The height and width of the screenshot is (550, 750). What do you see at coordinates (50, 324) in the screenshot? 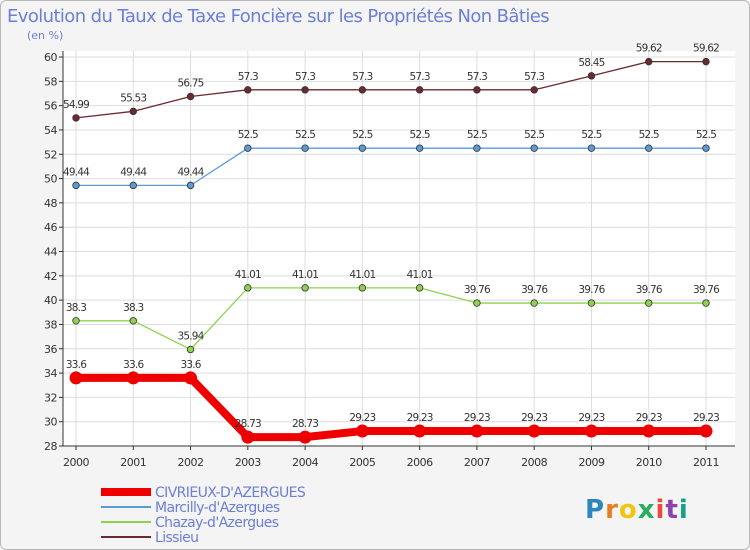
I see `y-tick-label: 38` at bounding box center [50, 324].